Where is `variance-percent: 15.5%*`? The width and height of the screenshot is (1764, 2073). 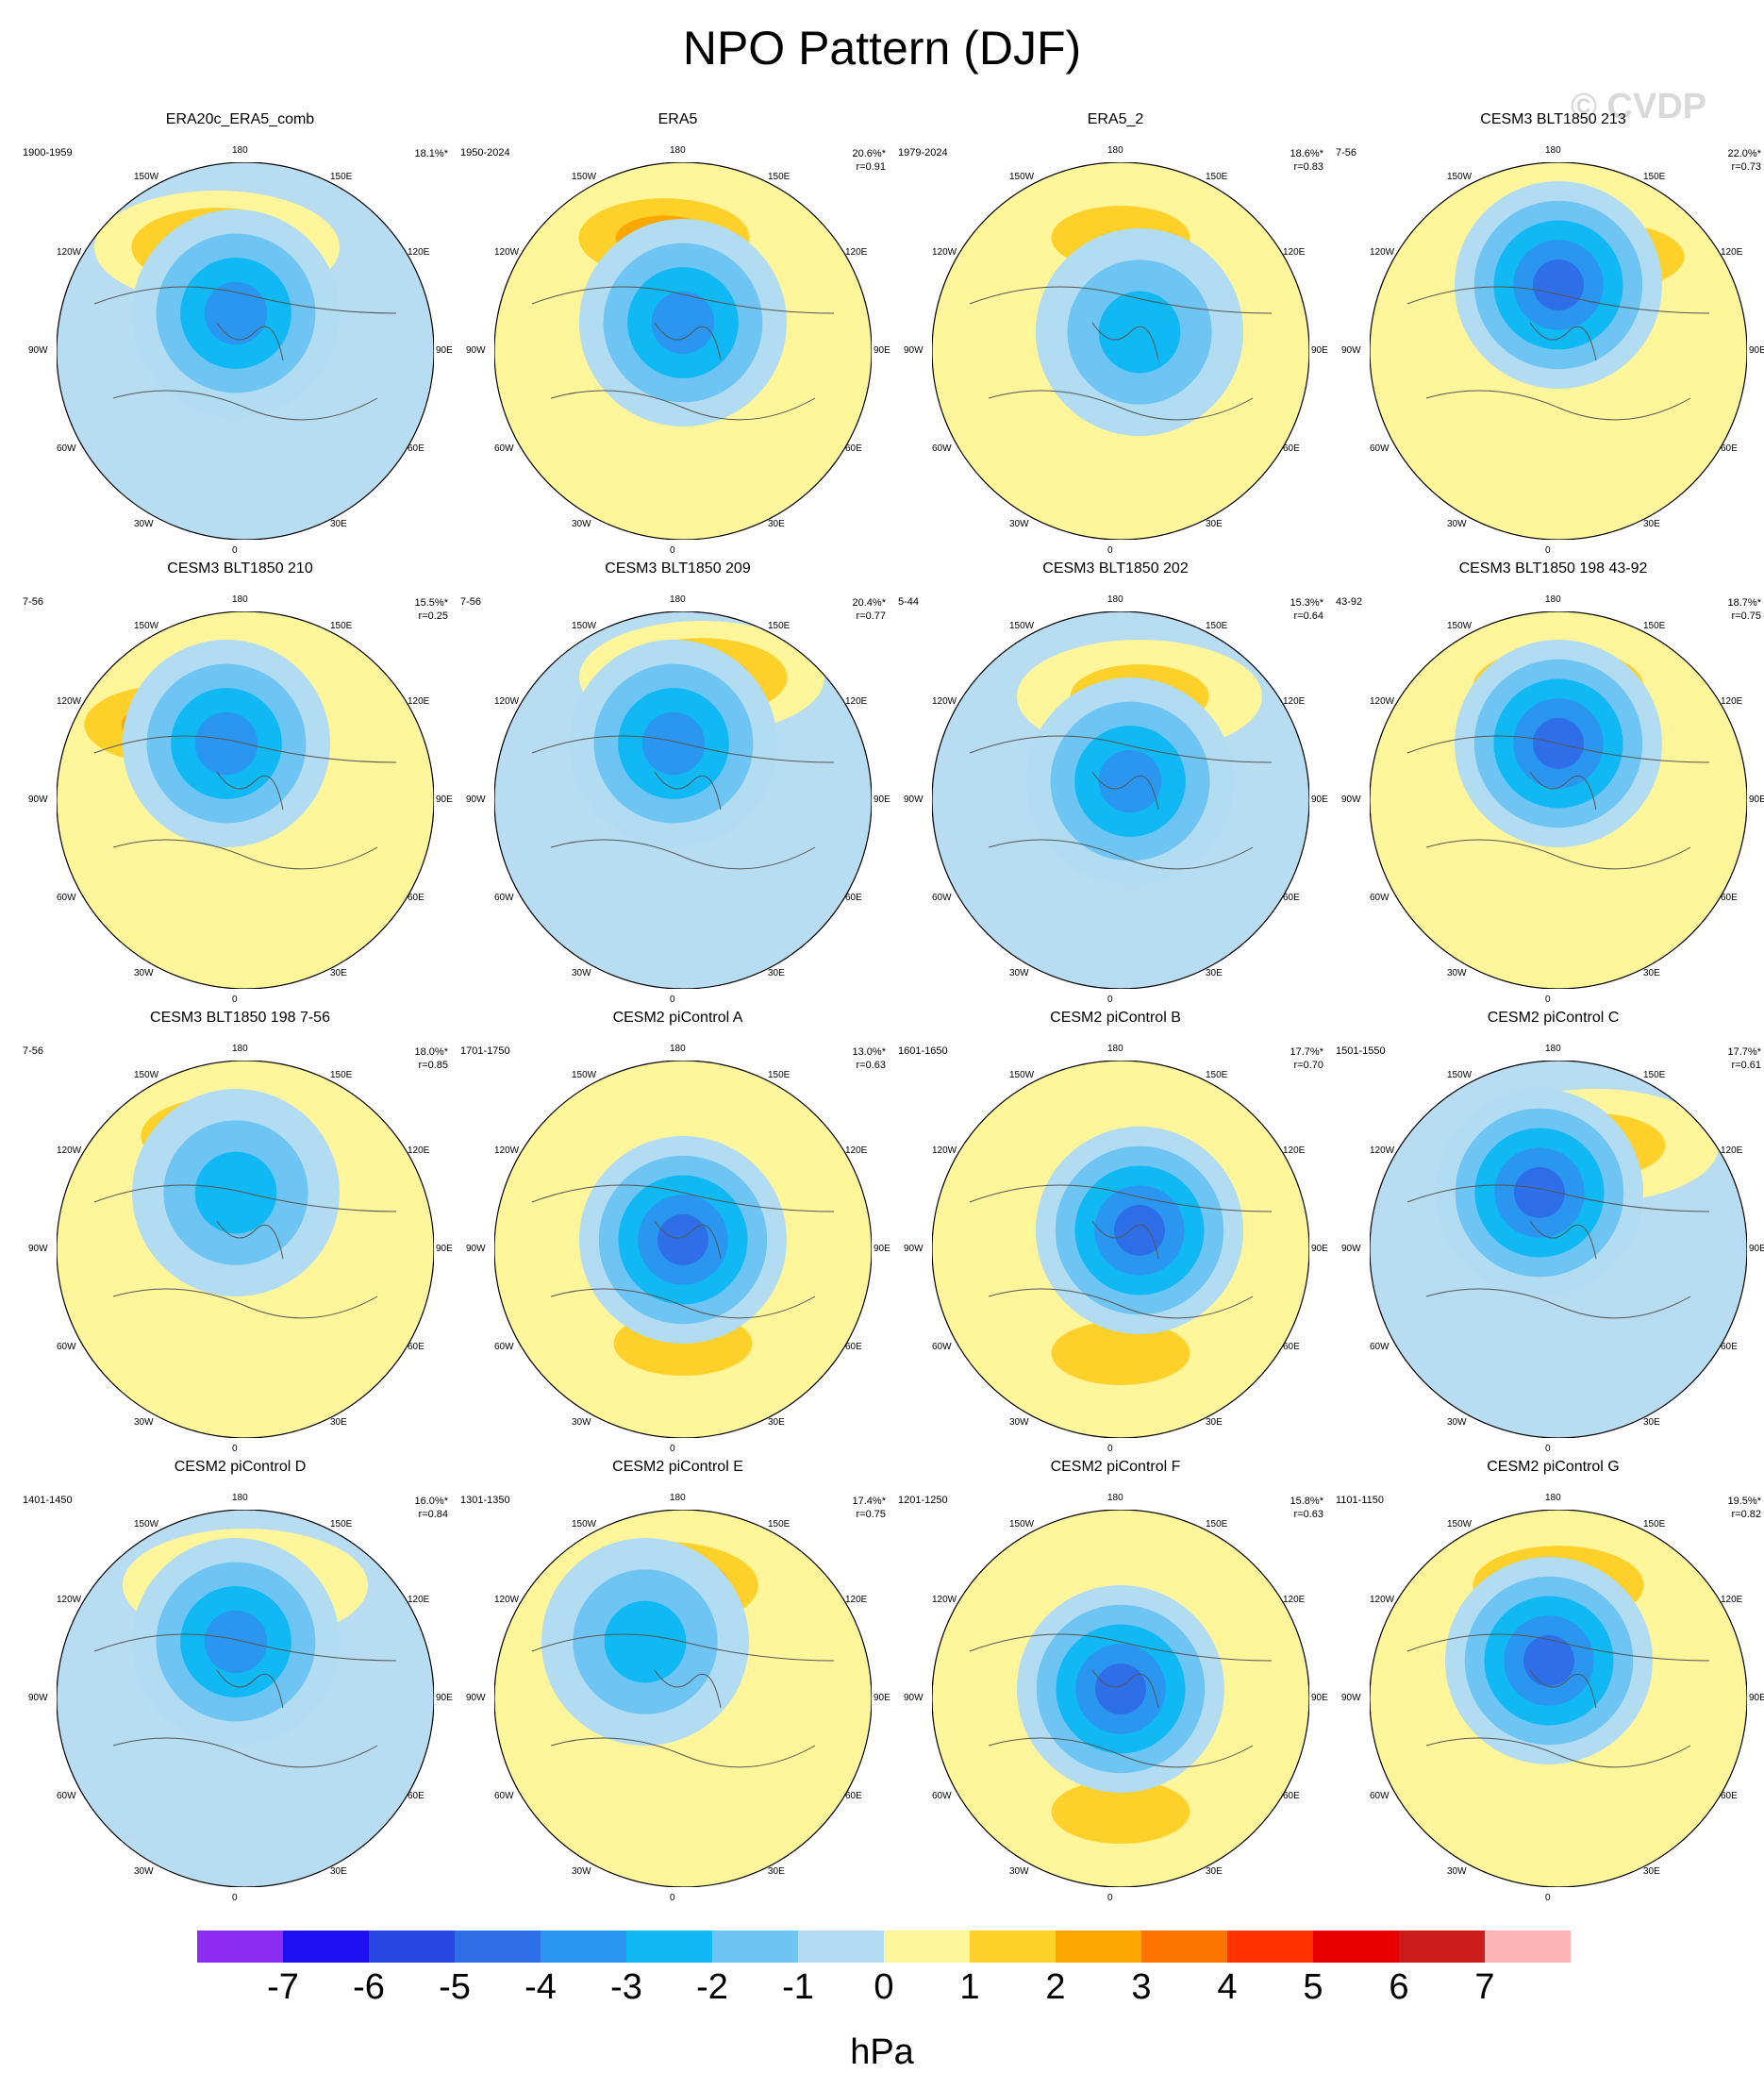
variance-percent: 15.5%* is located at coordinates (431, 603).